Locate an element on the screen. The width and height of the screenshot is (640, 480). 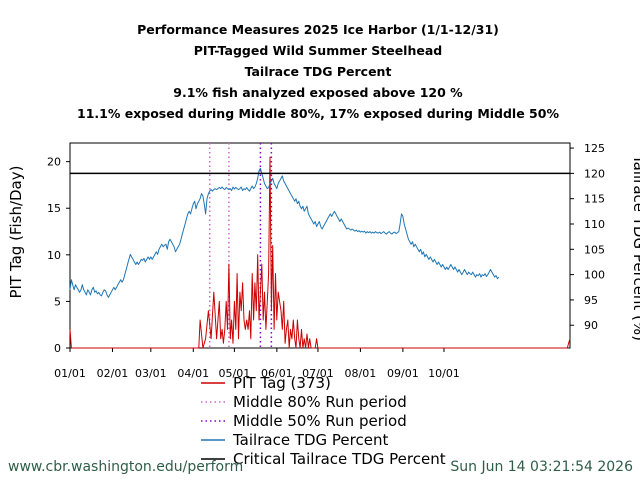
y-left-tick-label: 0 is located at coordinates (57, 348).